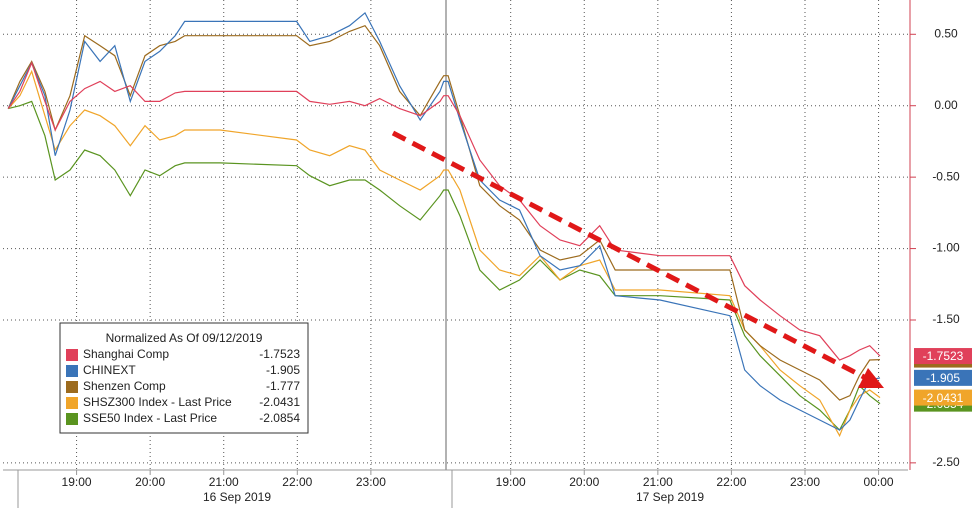 The height and width of the screenshot is (508, 976). What do you see at coordinates (871, 378) in the screenshot?
I see `arrow-head` at bounding box center [871, 378].